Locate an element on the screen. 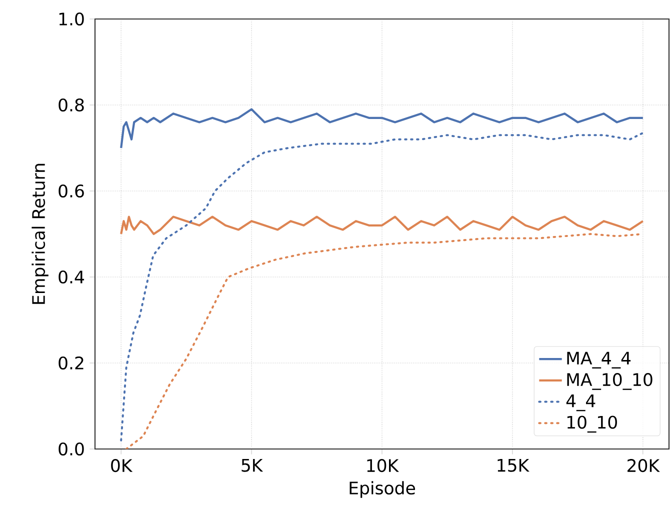 This screenshot has width=672, height=516. y-tick-label: 0.6 is located at coordinates (71, 191).